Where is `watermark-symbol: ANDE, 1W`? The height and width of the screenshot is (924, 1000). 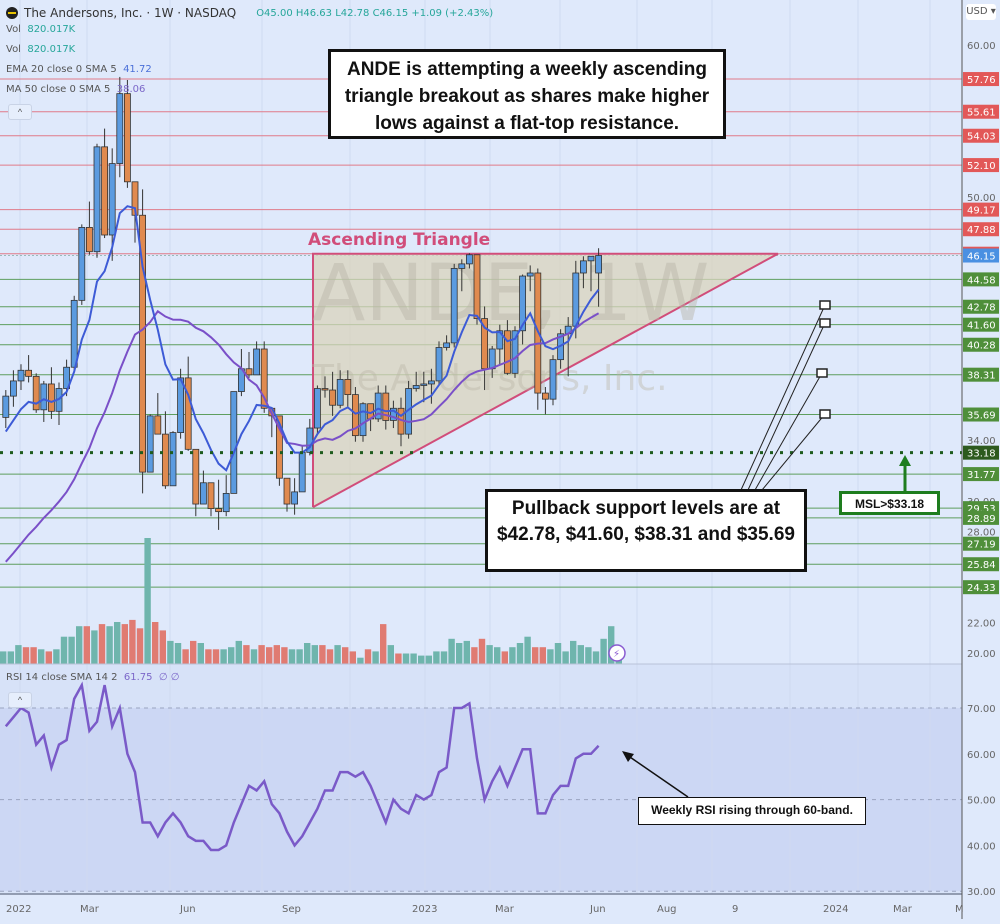
watermark-symbol: ANDE, 1W is located at coordinates (510, 294).